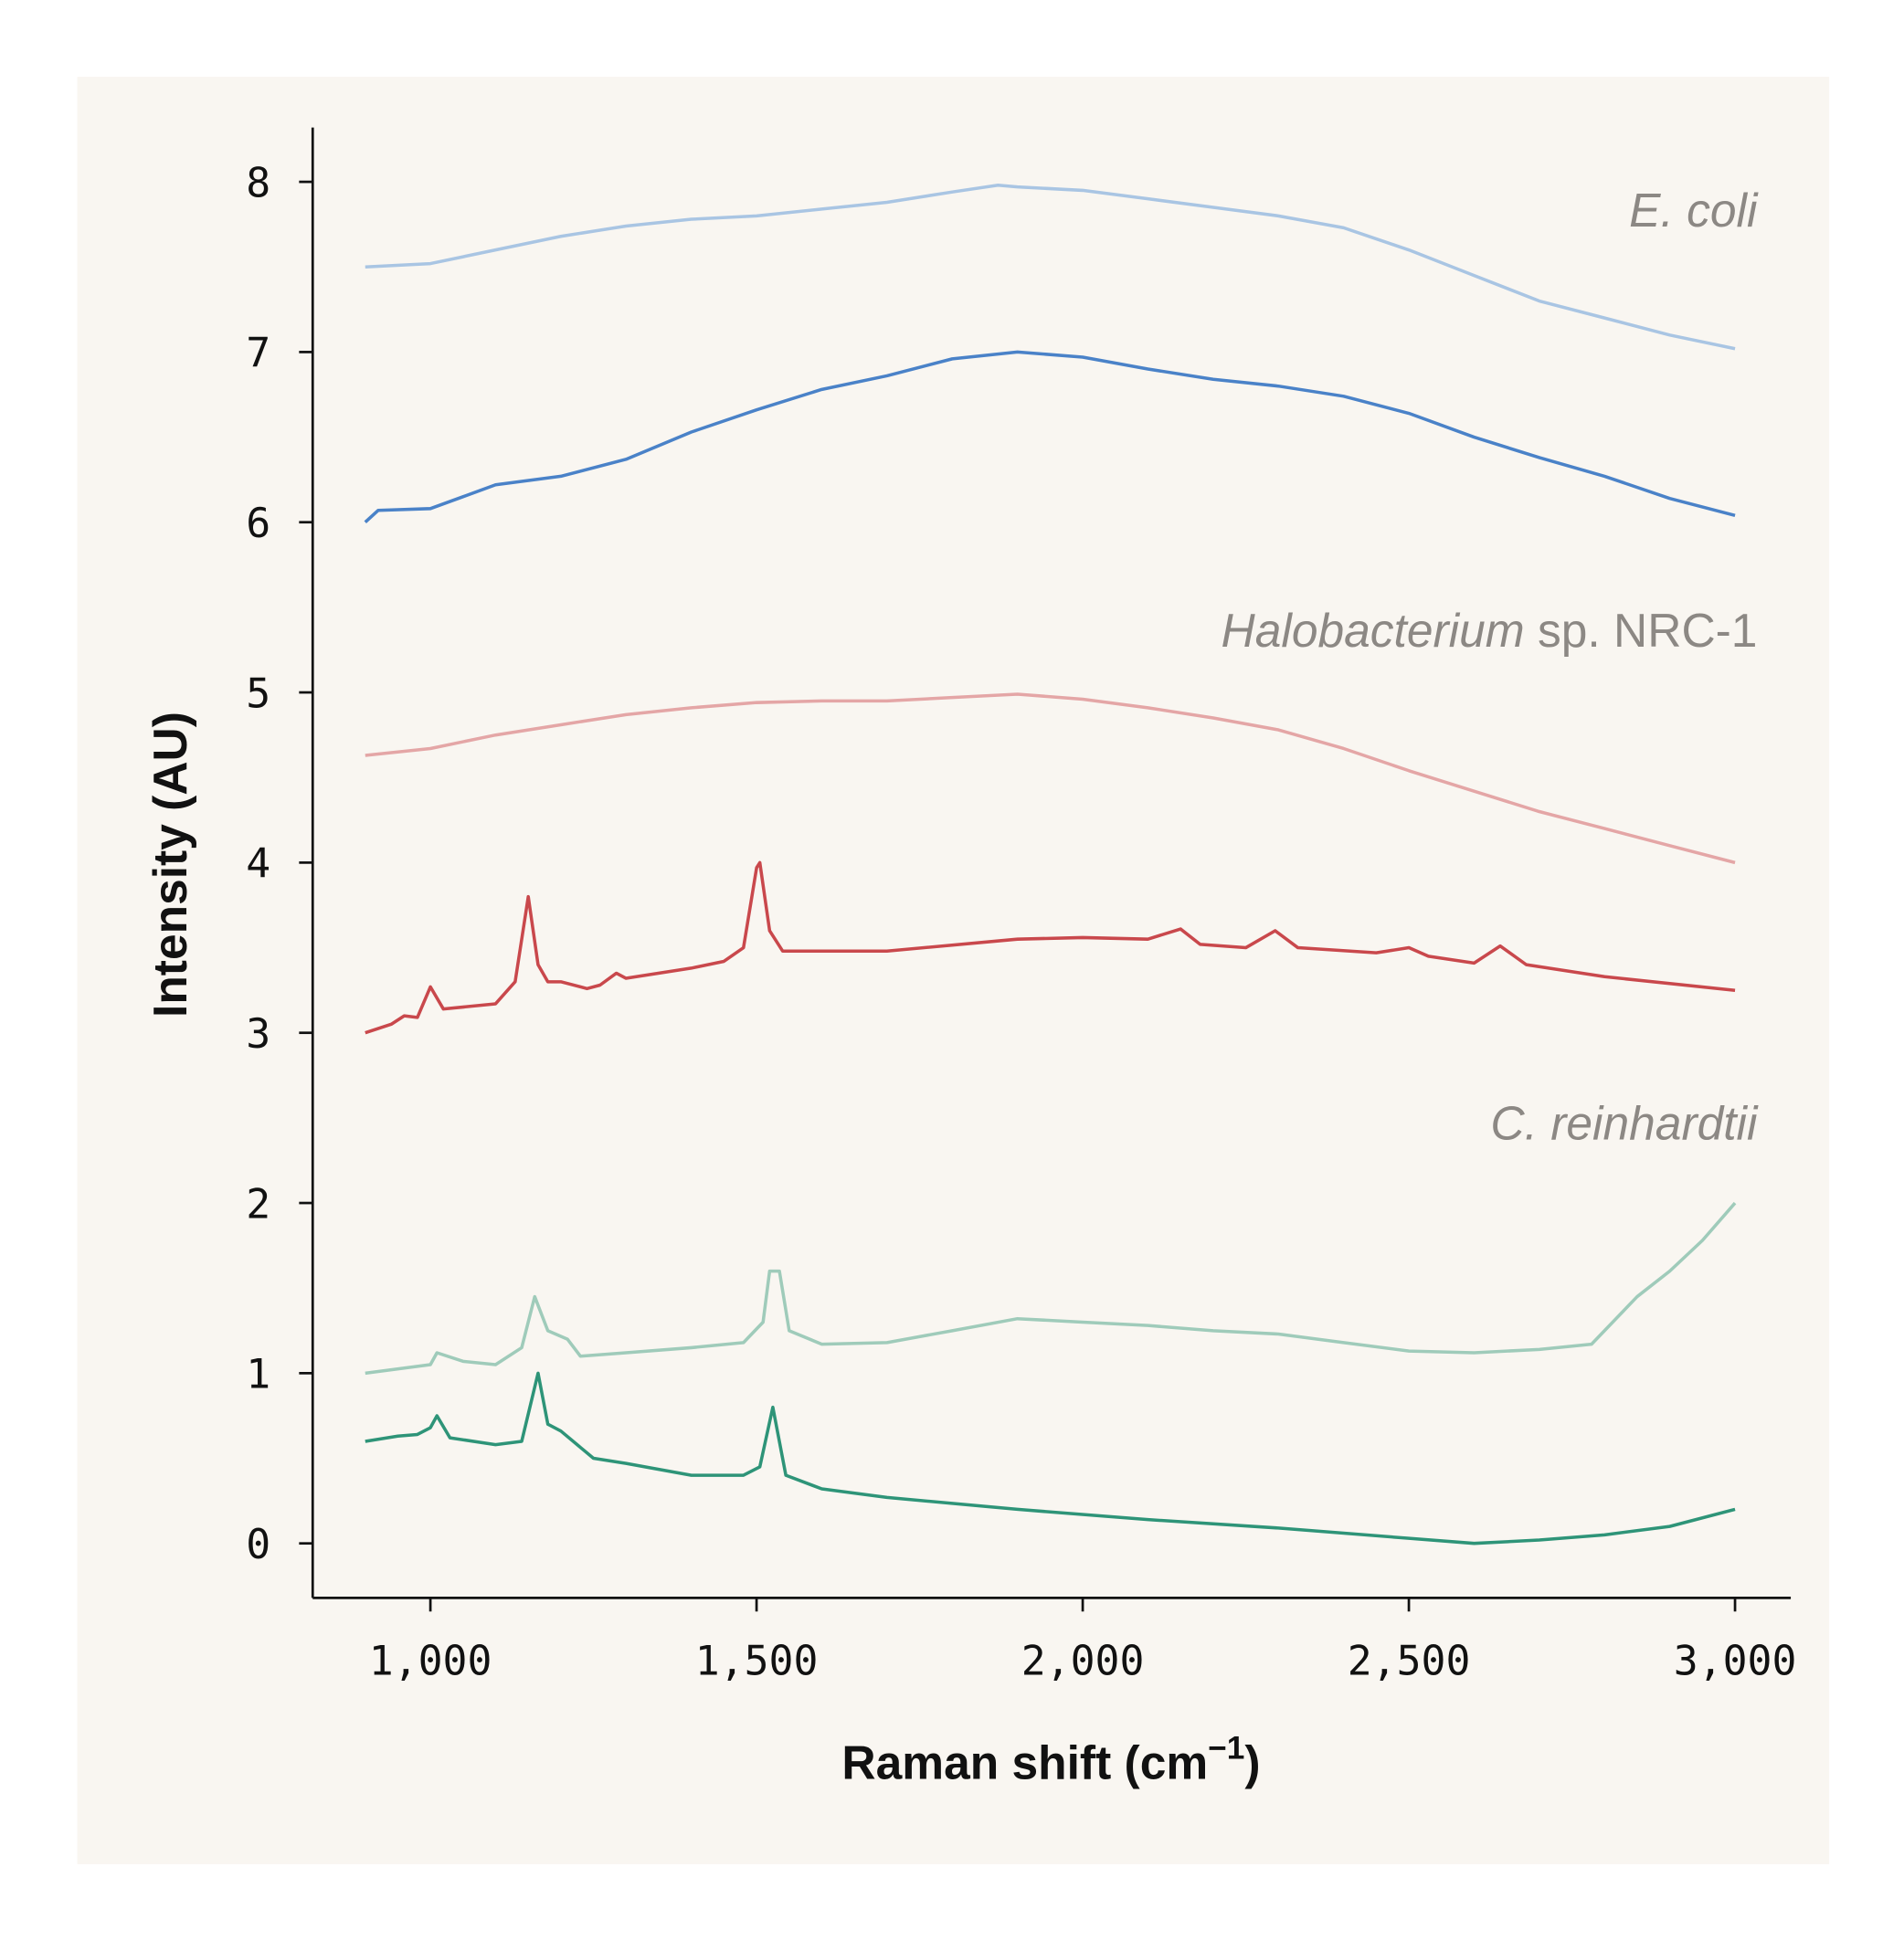 This screenshot has width=1904, height=1941. What do you see at coordinates (258, 523) in the screenshot?
I see `y-tick-label: 6` at bounding box center [258, 523].